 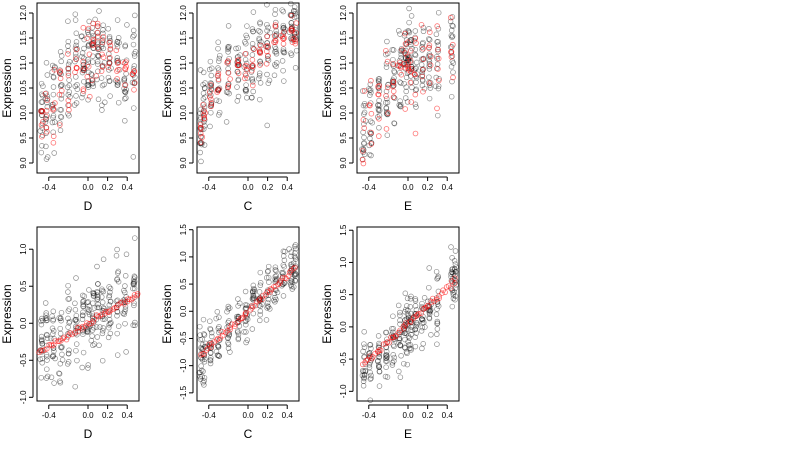 I want to click on x-axis-title: E, so click(x=408, y=206).